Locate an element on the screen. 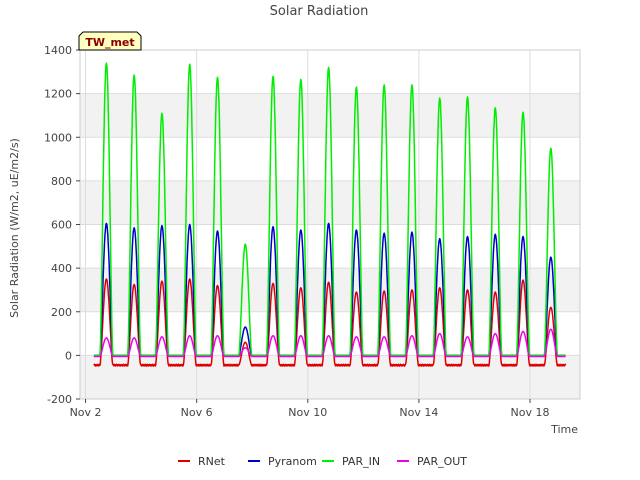 Image resolution: width=640 pixels, height=480 pixels. y-tick-label: 600 is located at coordinates (61, 225).